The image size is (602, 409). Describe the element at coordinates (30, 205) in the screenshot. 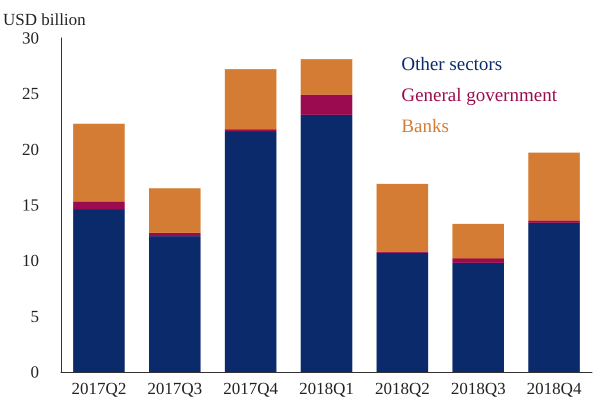

I see `y-tick-label: 15` at that location.